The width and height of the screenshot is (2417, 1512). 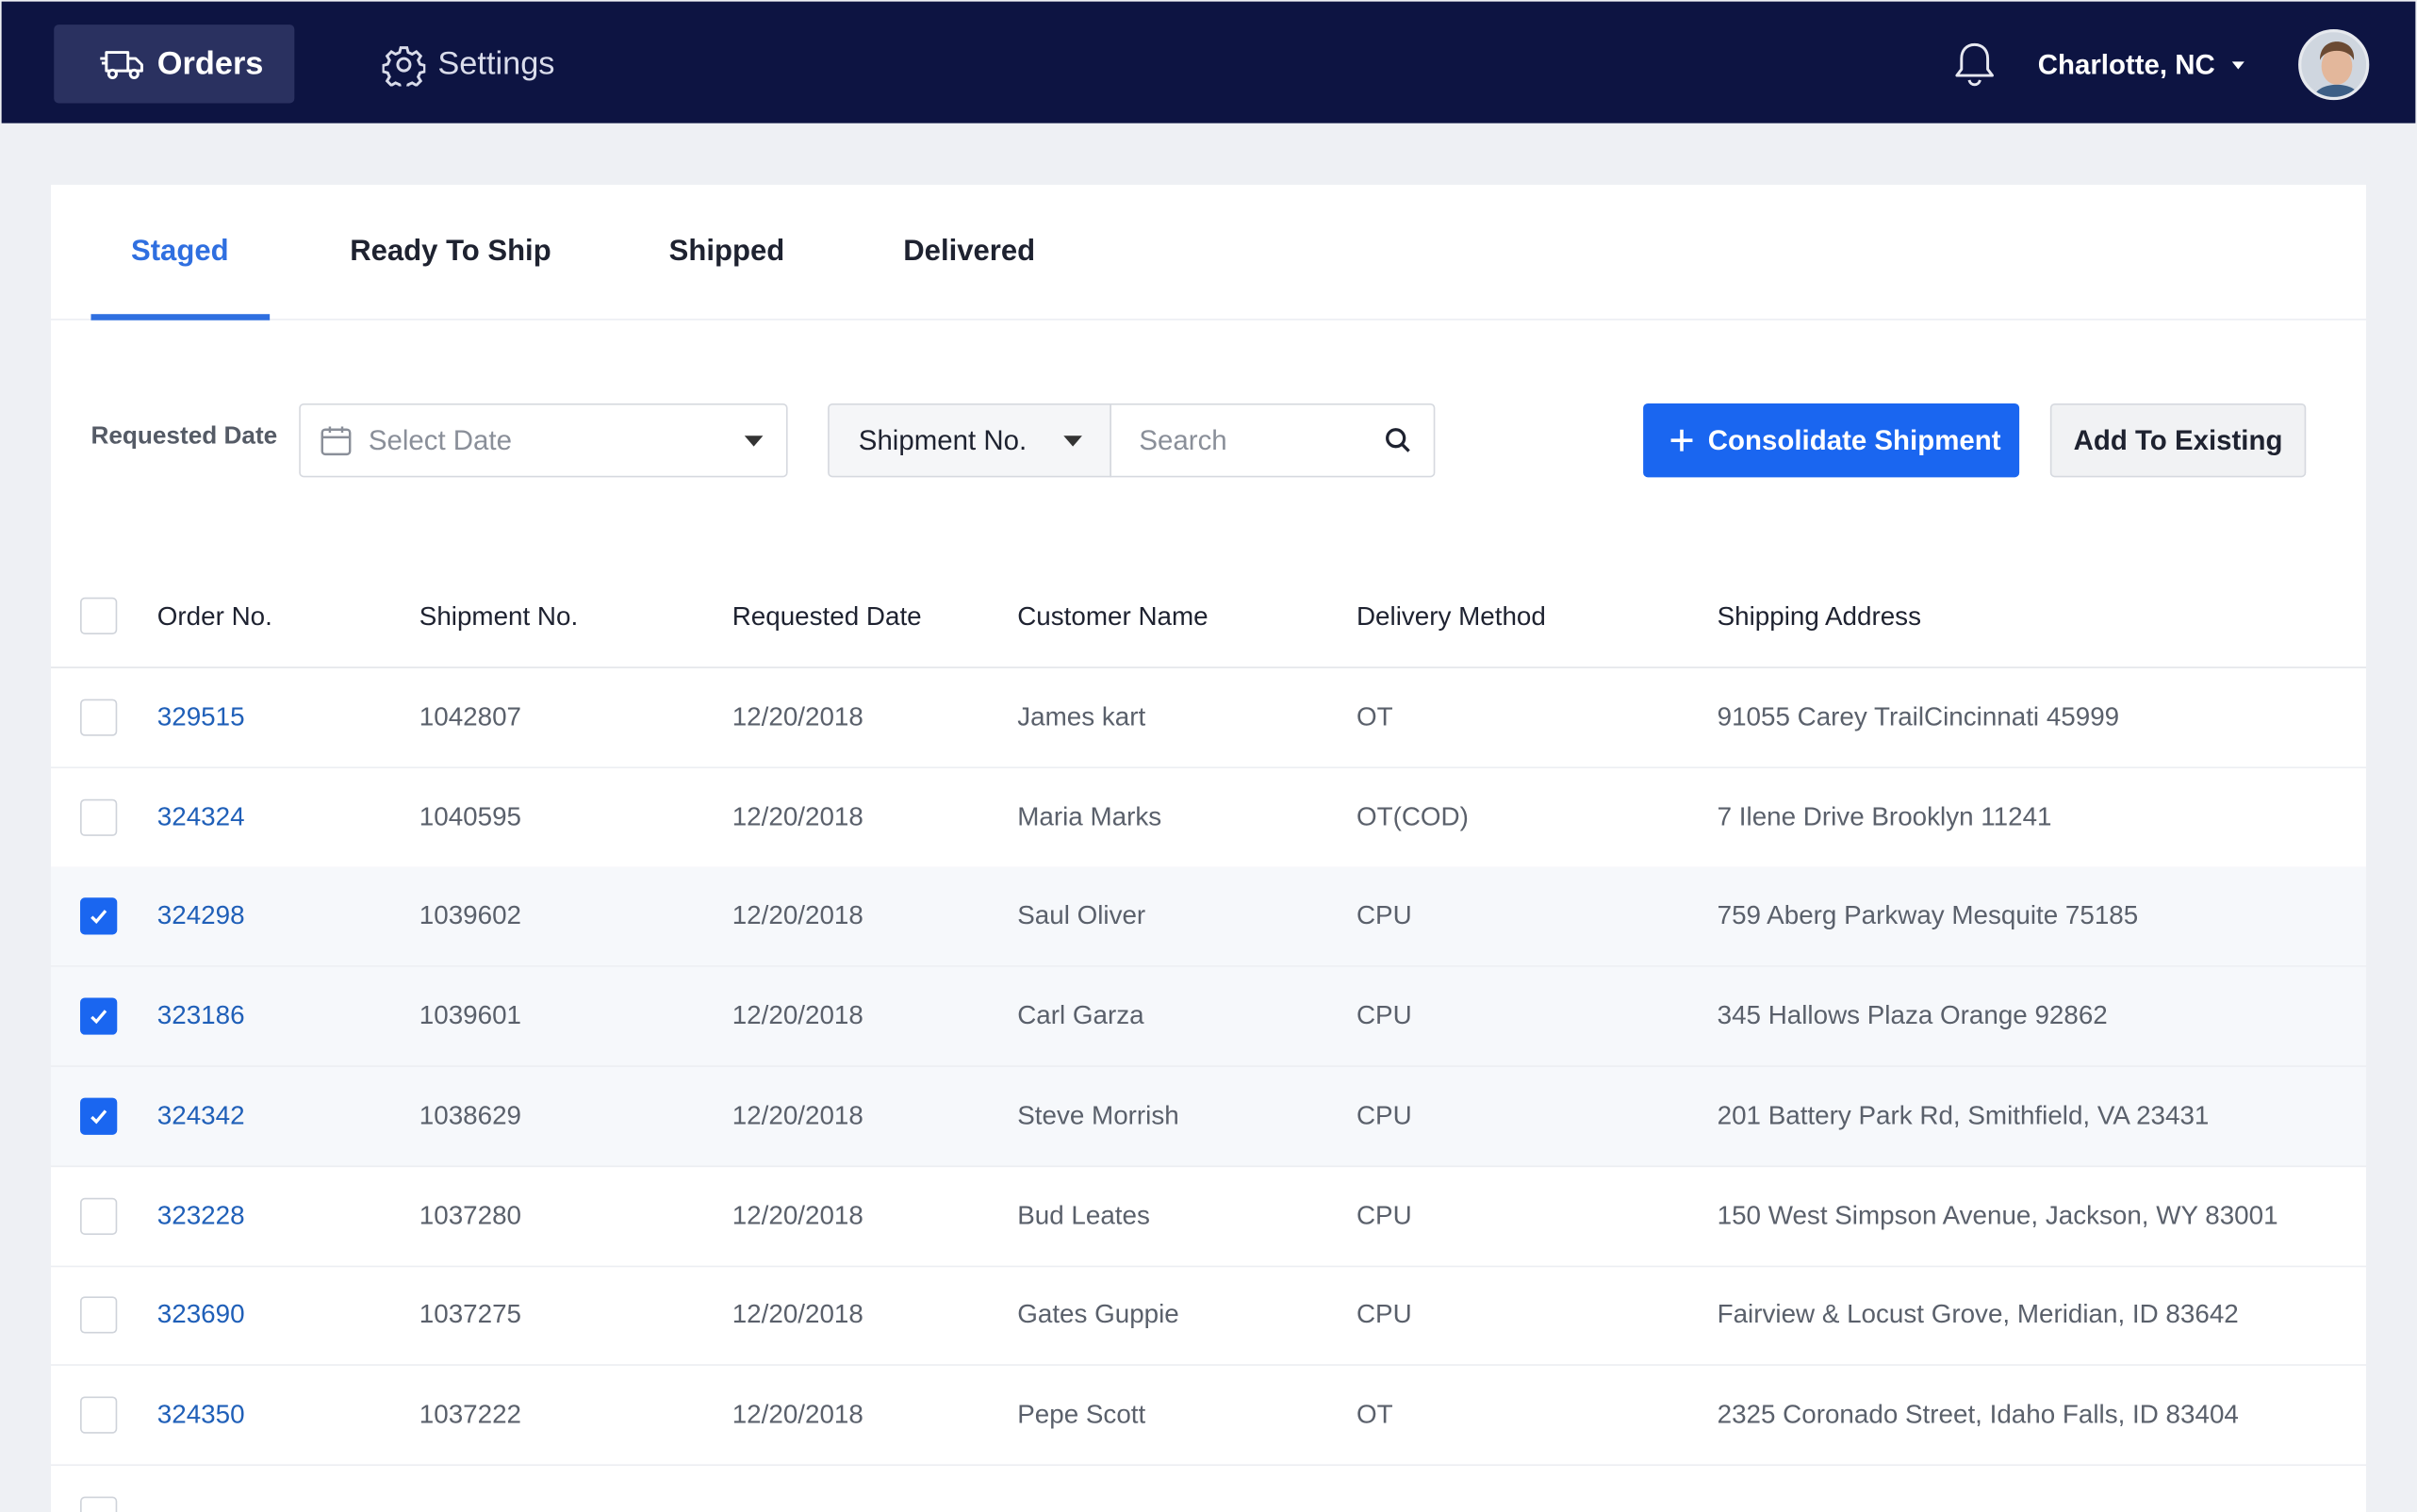 What do you see at coordinates (1974, 64) in the screenshot?
I see `bell-icon` at bounding box center [1974, 64].